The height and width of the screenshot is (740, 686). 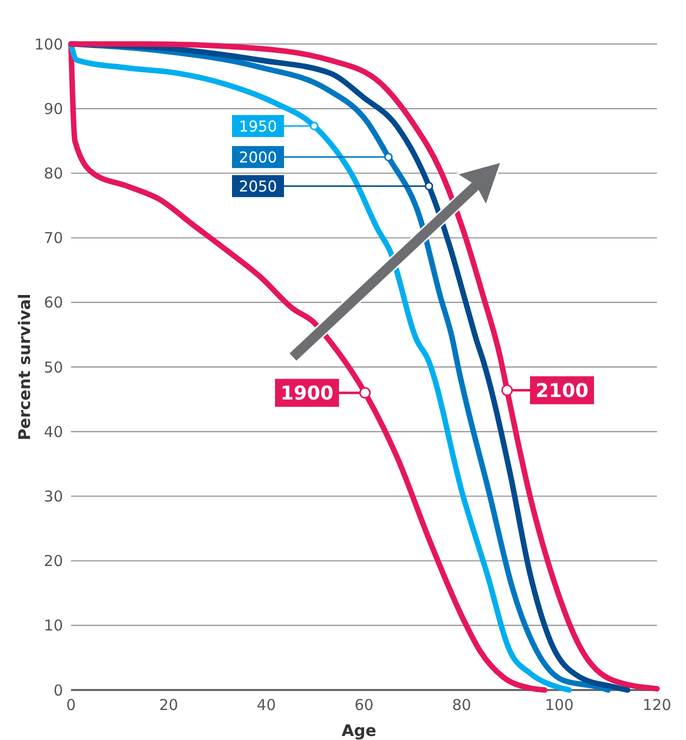 I want to click on x-tick-label: 80, so click(x=462, y=705).